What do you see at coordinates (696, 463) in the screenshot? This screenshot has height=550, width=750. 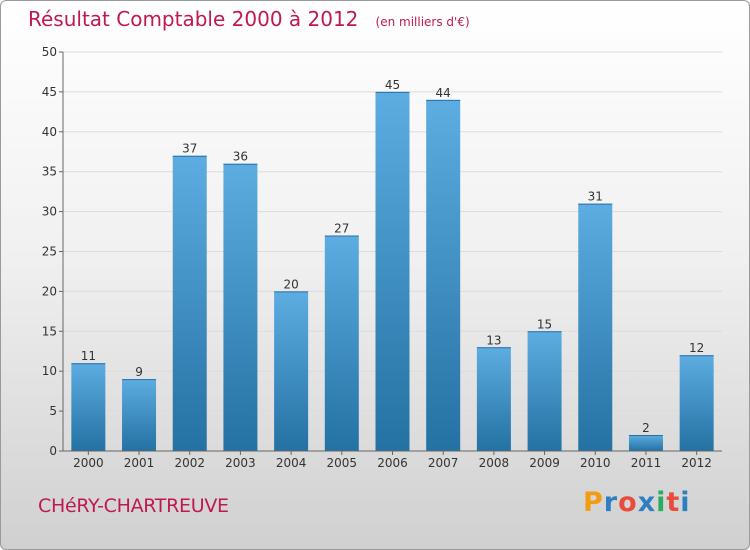 I see `x-tick-label-2012: 2012` at bounding box center [696, 463].